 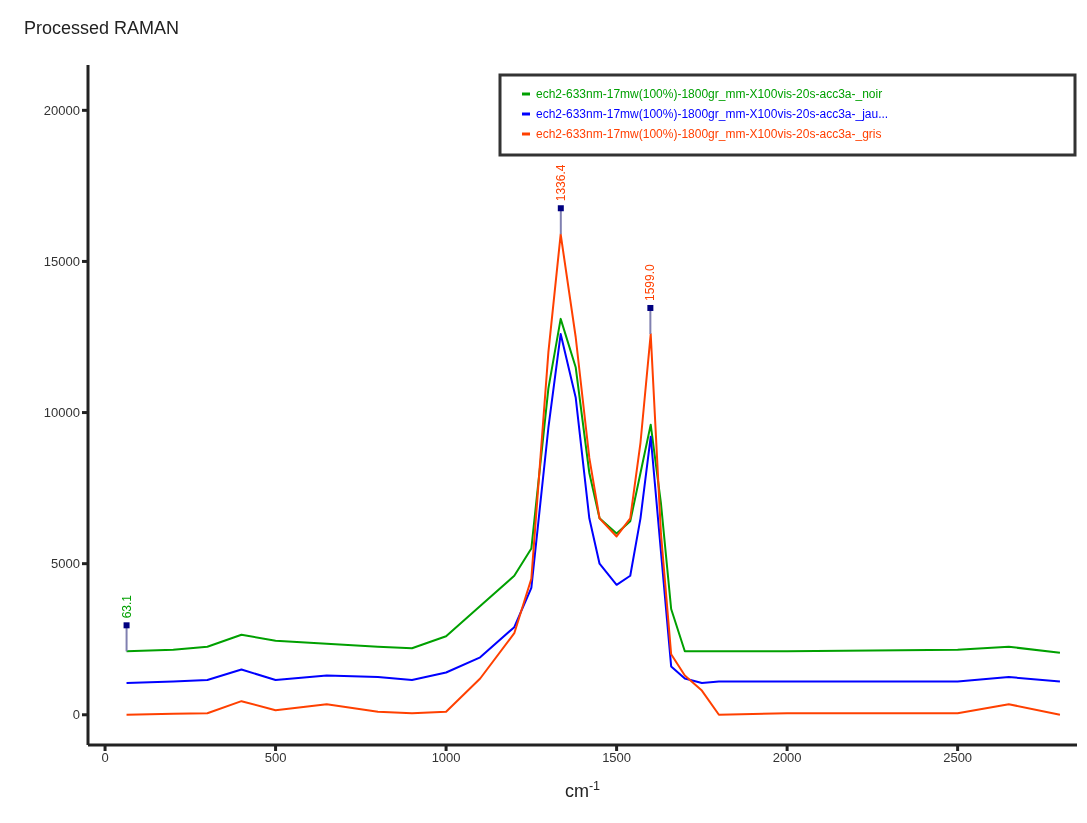 What do you see at coordinates (126, 606) in the screenshot?
I see `annotation: 63.1` at bounding box center [126, 606].